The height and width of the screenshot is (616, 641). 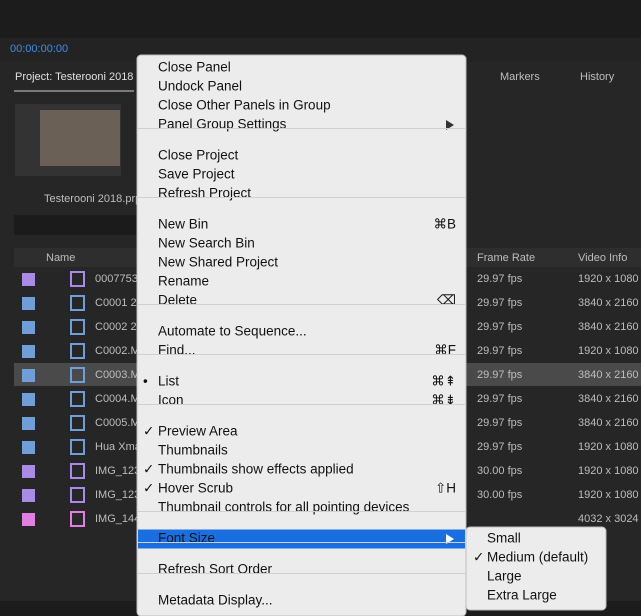 What do you see at coordinates (117, 327) in the screenshot?
I see `clip-name: C0002 2.` at bounding box center [117, 327].